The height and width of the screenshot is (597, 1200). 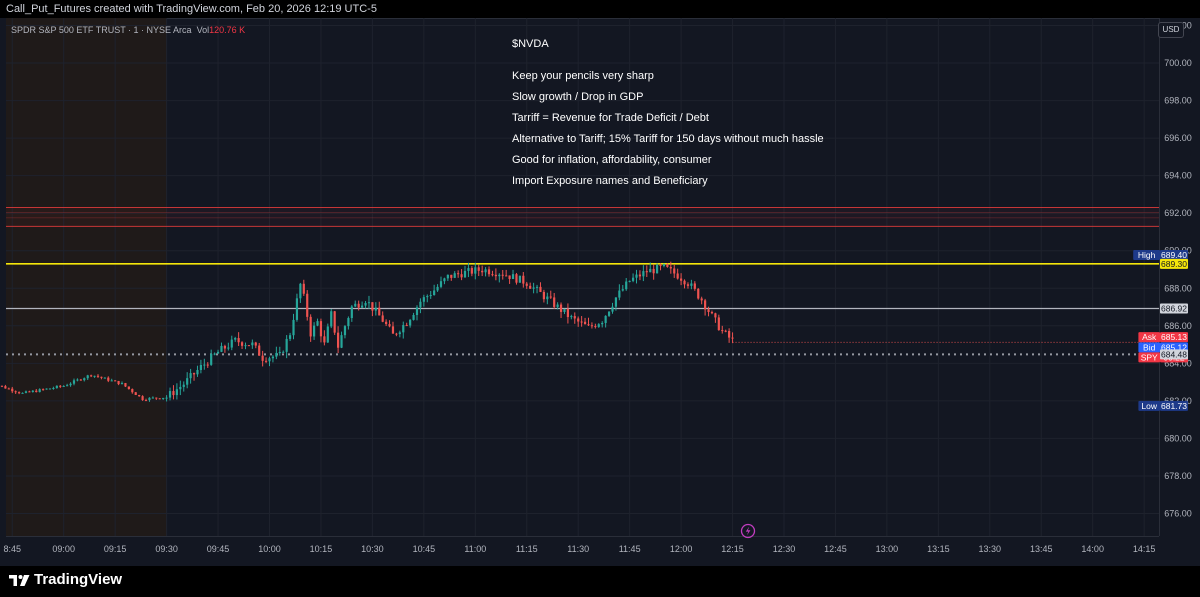 What do you see at coordinates (887, 549) in the screenshot?
I see `x-tick-label: 13:00` at bounding box center [887, 549].